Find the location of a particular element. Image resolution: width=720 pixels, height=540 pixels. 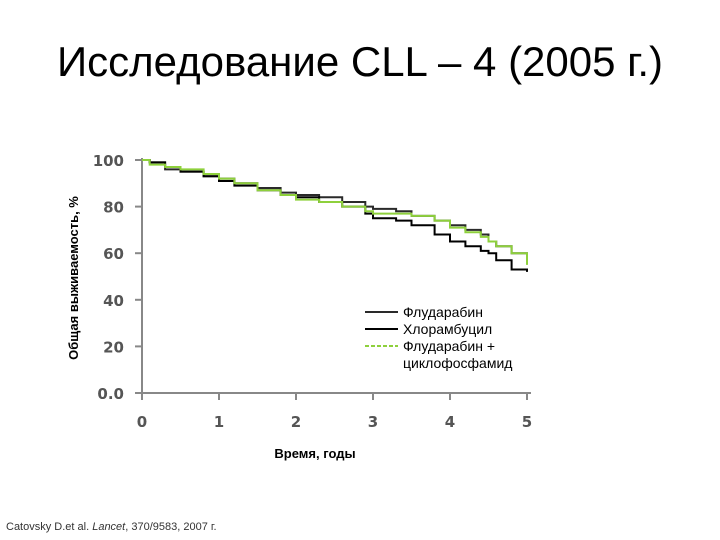

citation-journal: Lancet is located at coordinates (109, 527).